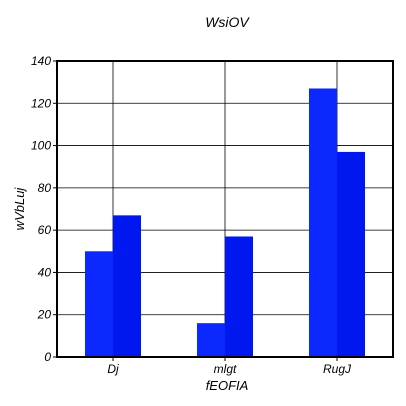 This screenshot has height=406, width=406. What do you see at coordinates (227, 22) in the screenshot?
I see `chart-title: WsiOV` at bounding box center [227, 22].